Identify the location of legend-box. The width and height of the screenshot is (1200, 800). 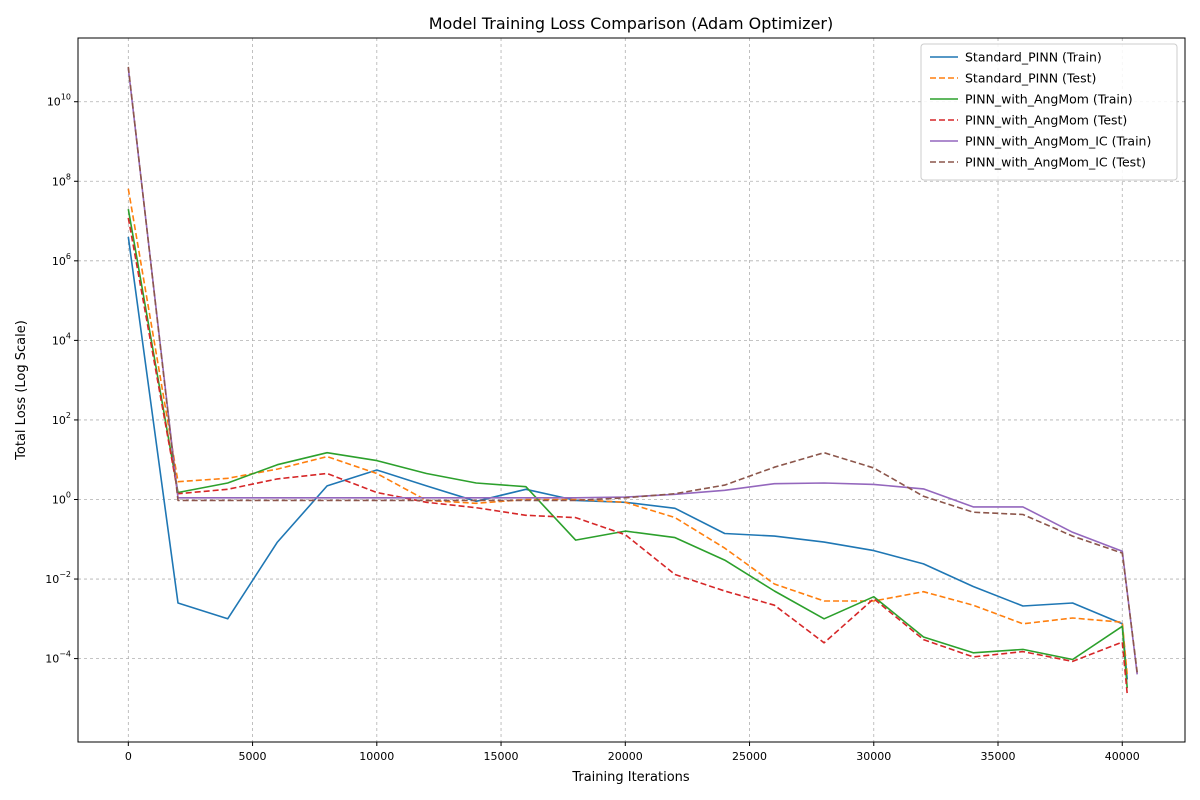
(1049, 112).